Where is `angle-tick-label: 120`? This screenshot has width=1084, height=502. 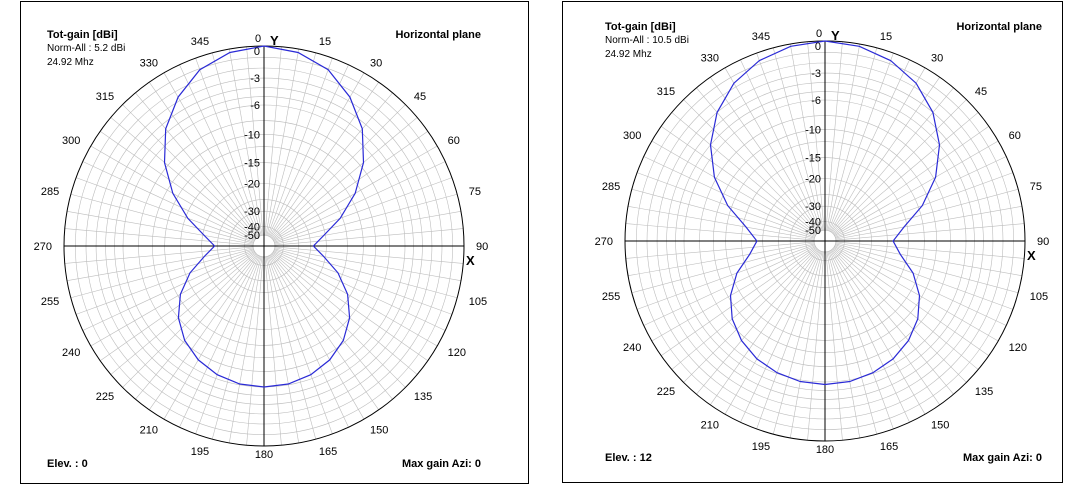
angle-tick-label: 120 is located at coordinates (1018, 348).